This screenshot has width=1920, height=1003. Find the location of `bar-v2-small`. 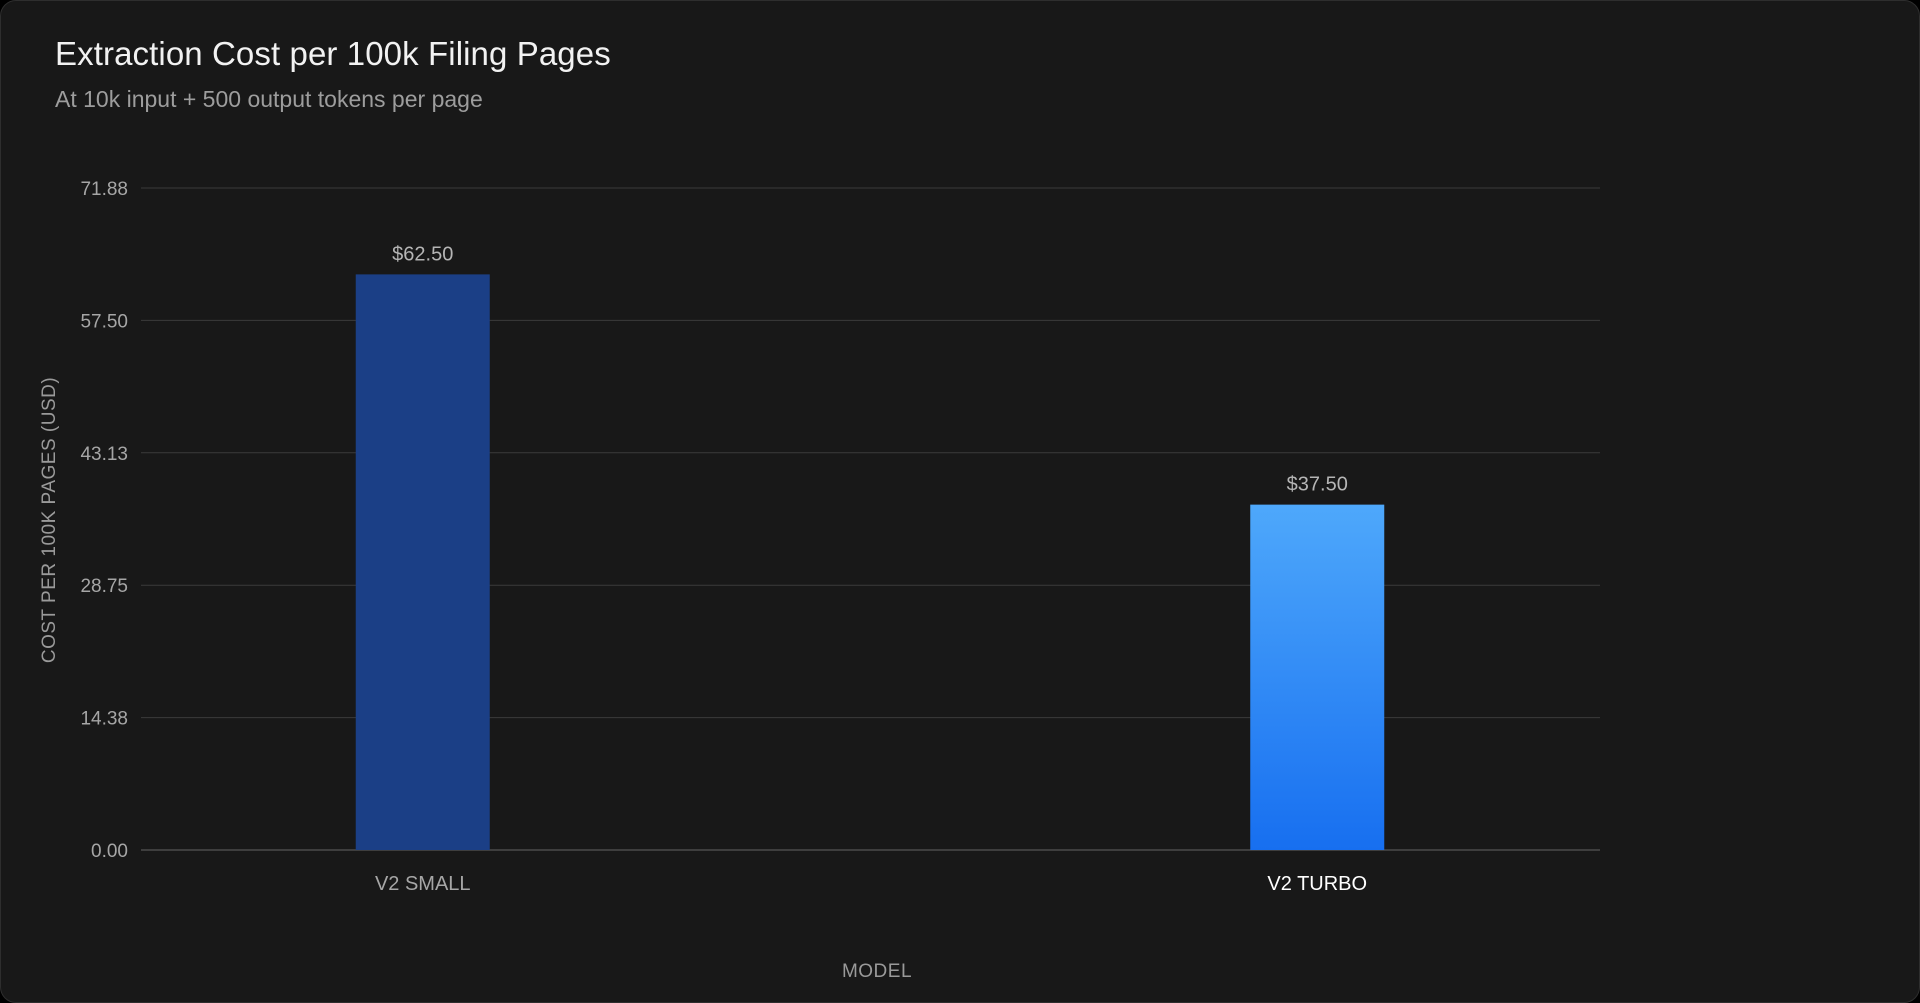

bar-v2-small is located at coordinates (422, 562).